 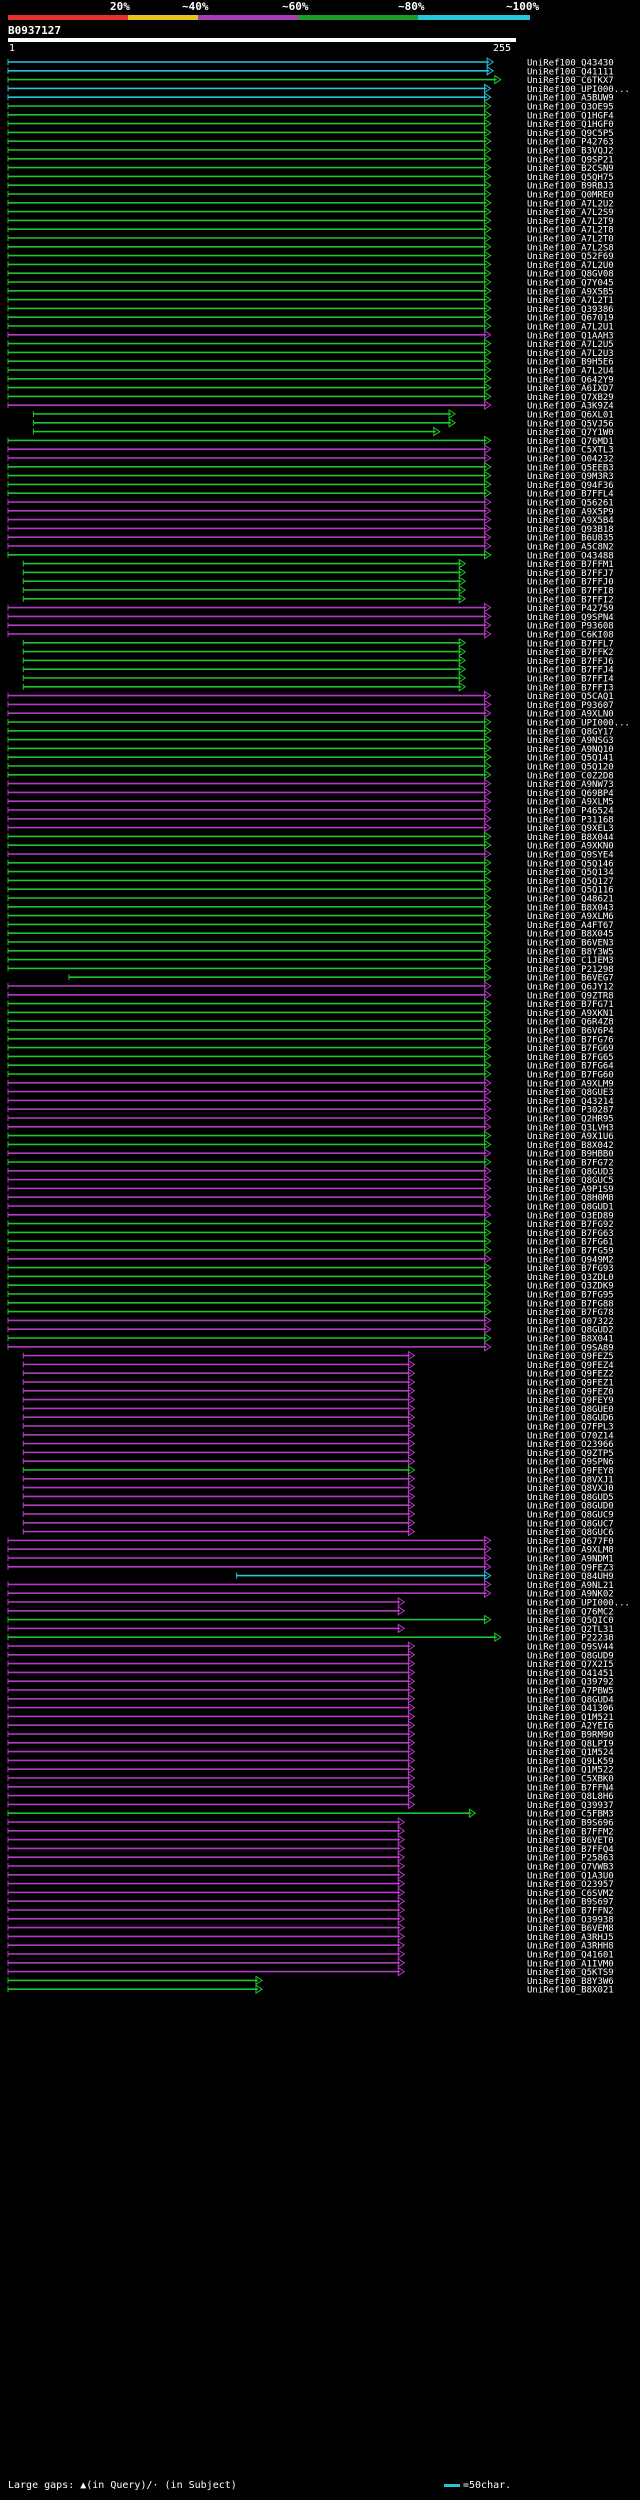 What do you see at coordinates (570, 1656) in the screenshot?
I see `hit-label: UniRef100_Q8GUD9` at bounding box center [570, 1656].